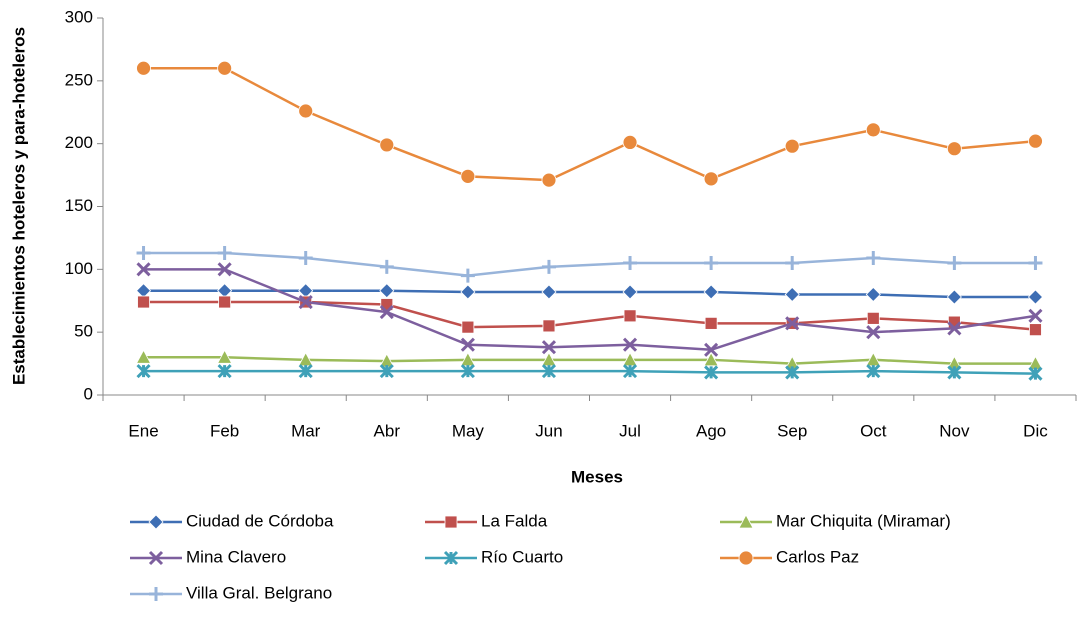 The width and height of the screenshot is (1080, 618). I want to click on x-tick-label: Jun, so click(548, 430).